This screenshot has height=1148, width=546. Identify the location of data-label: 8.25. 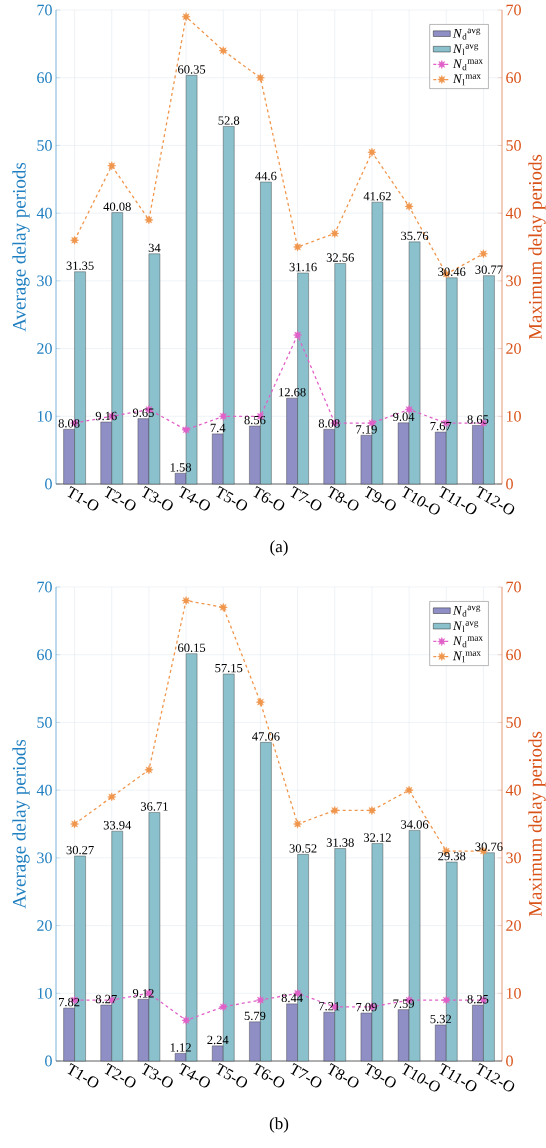
(478, 999).